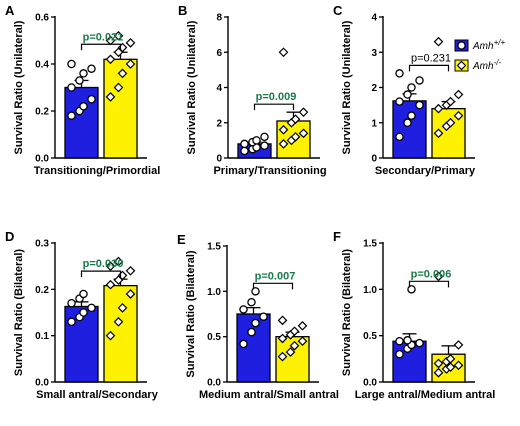  Describe the element at coordinates (219, 18) in the screenshot. I see `y-tick-label: 8` at that location.